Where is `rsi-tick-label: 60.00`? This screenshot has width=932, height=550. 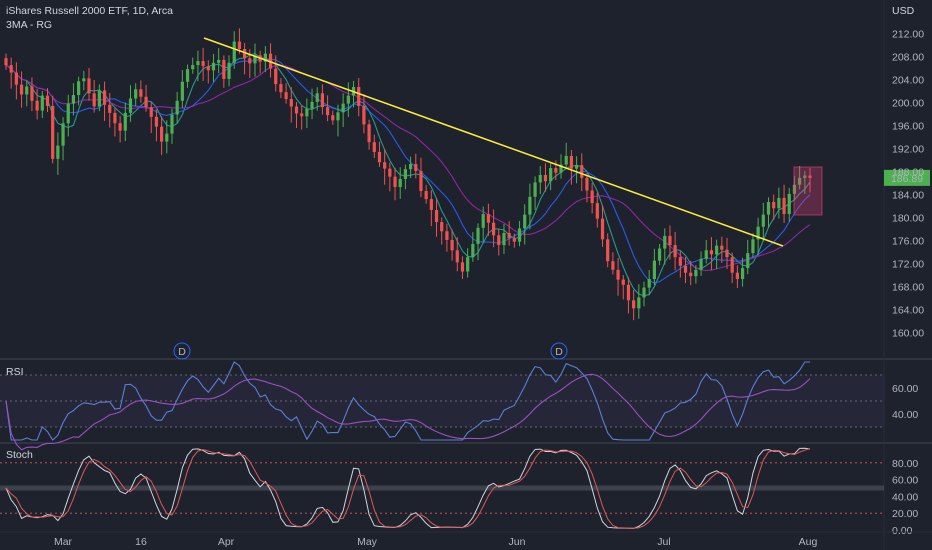
rsi-tick-label: 60.00 is located at coordinates (905, 389).